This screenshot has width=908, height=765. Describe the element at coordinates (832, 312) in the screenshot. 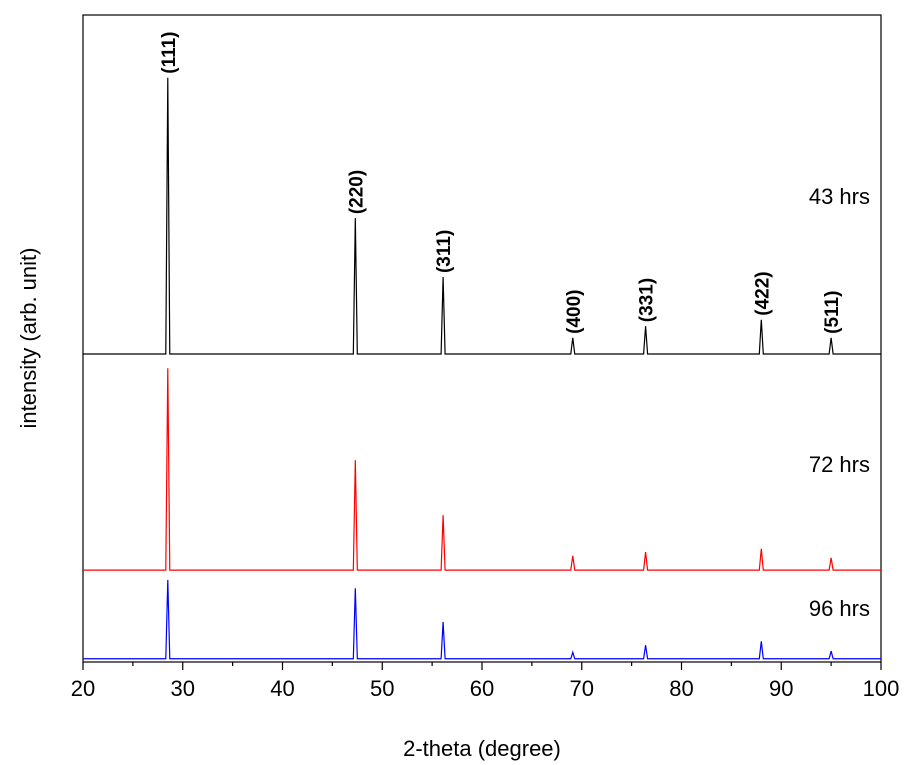

I see `peak-label: (511)` at that location.